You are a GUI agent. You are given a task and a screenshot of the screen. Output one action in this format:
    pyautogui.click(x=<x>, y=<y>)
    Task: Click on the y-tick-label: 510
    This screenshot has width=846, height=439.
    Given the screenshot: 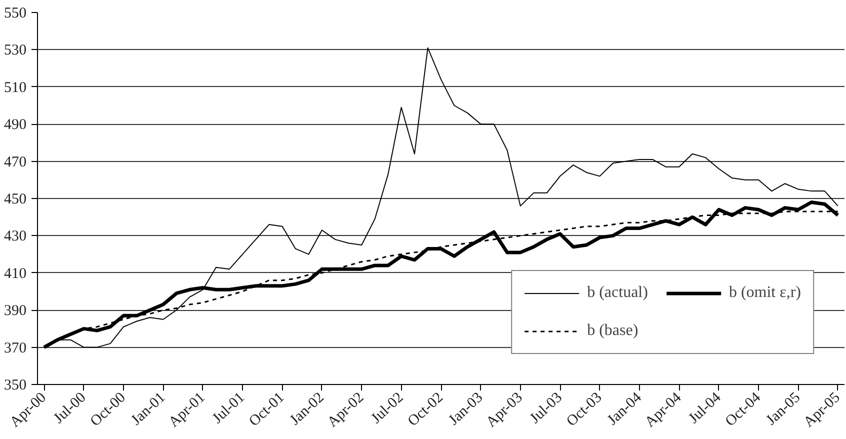 What is the action you would take?
    pyautogui.click(x=15, y=88)
    